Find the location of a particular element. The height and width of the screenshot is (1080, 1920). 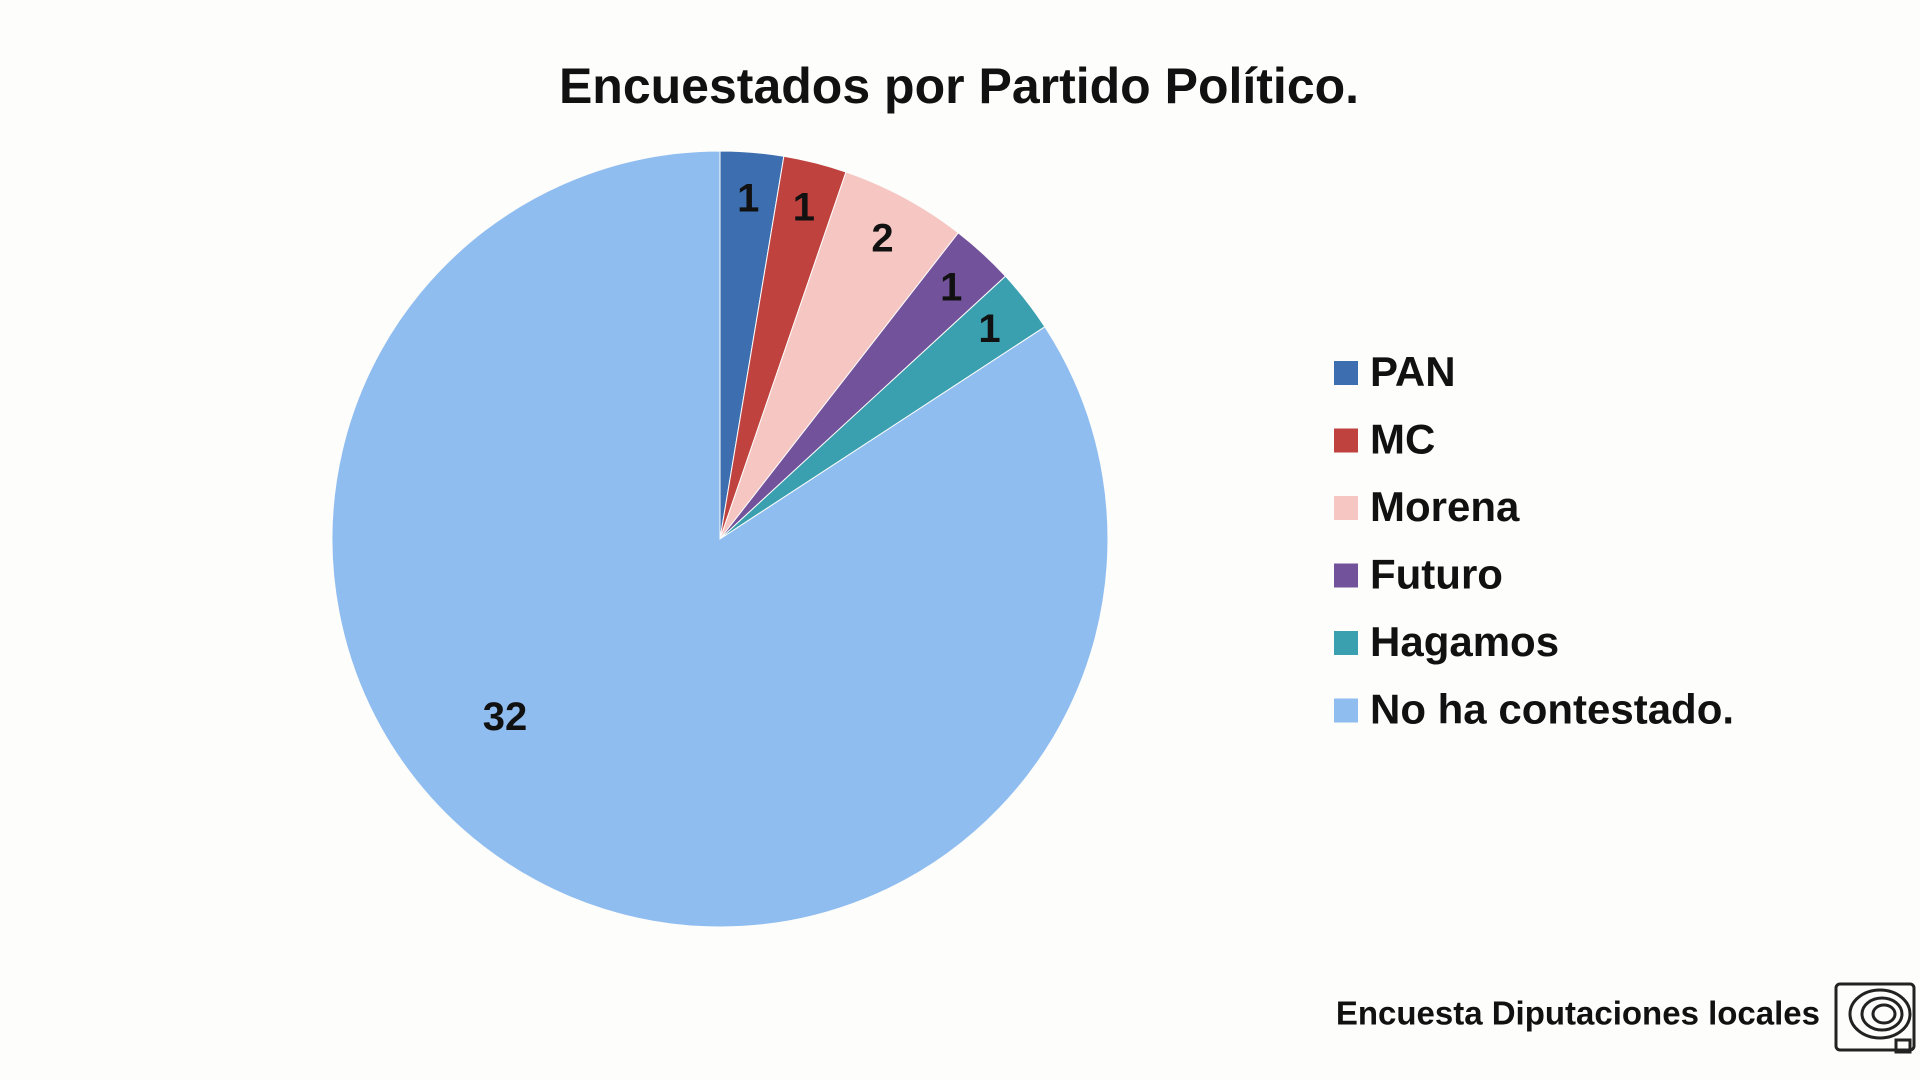

legend-label: PAN is located at coordinates (1413, 371).